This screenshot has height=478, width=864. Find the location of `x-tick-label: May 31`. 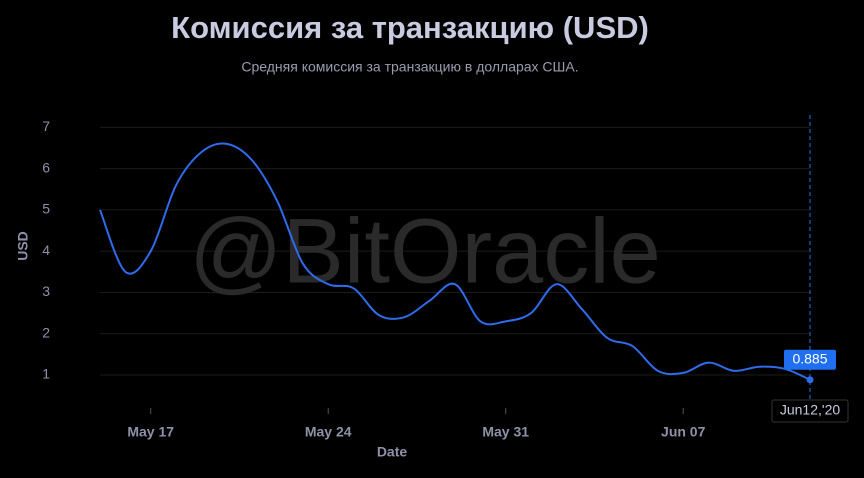

x-tick-label: May 31 is located at coordinates (505, 432).